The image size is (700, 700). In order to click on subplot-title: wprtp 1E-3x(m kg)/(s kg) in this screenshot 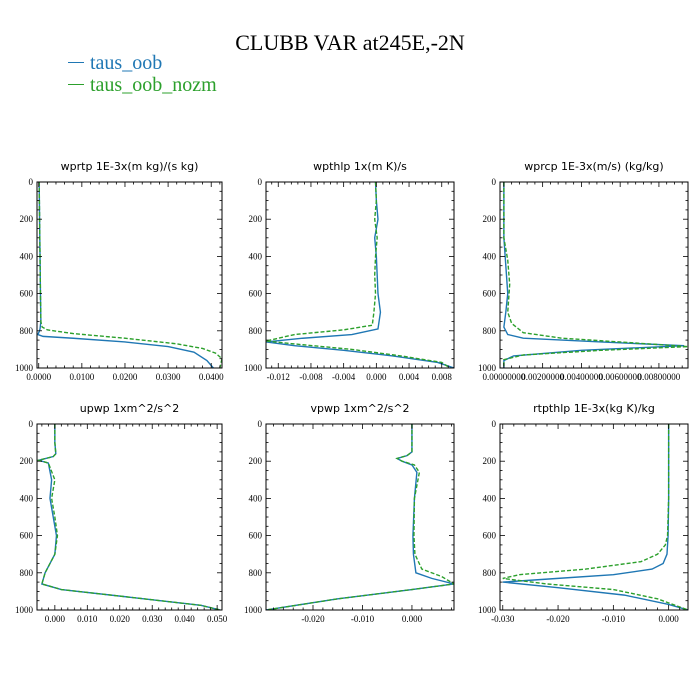, I will do `click(130, 166)`.